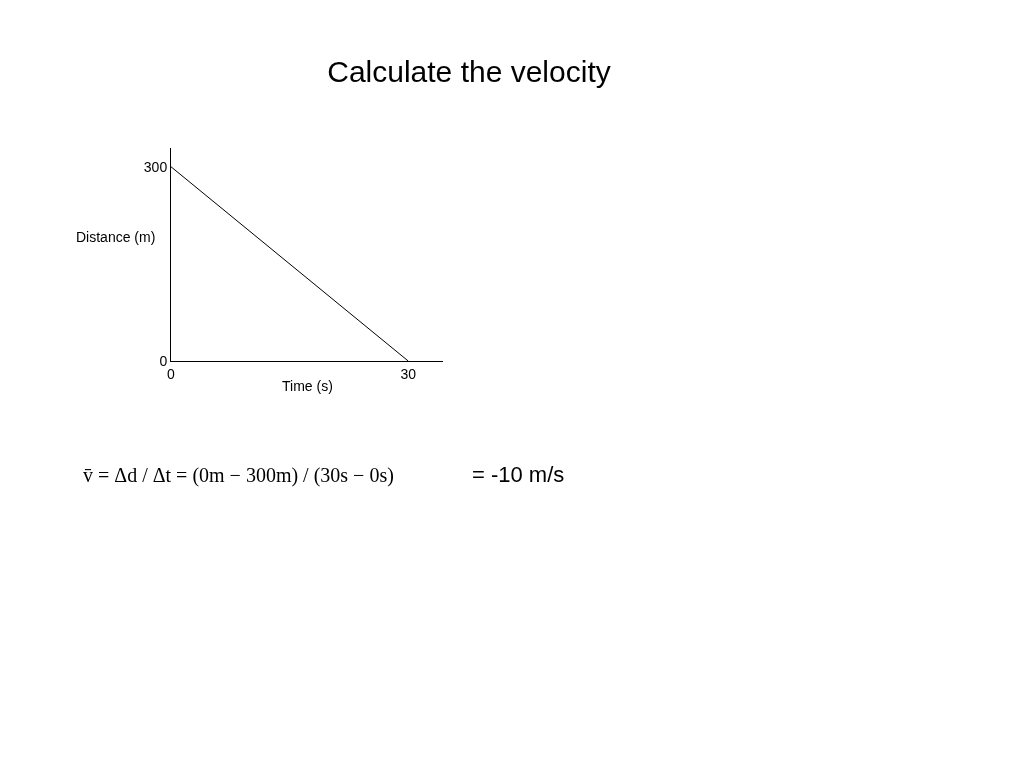 The width and height of the screenshot is (1024, 768). I want to click on x-tick-label: 30, so click(408, 373).